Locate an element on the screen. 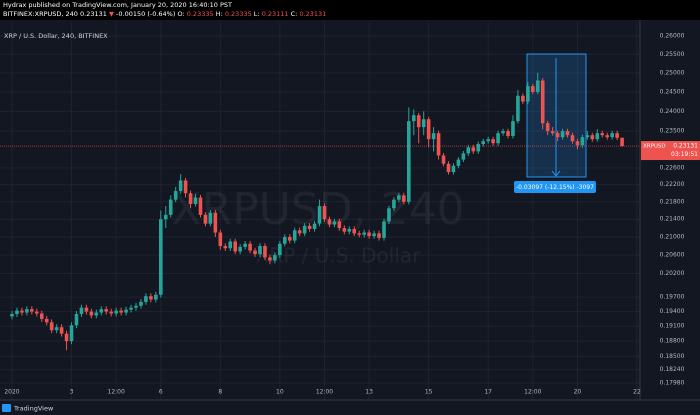  y-tick-label: 0.18800 is located at coordinates (672, 341).